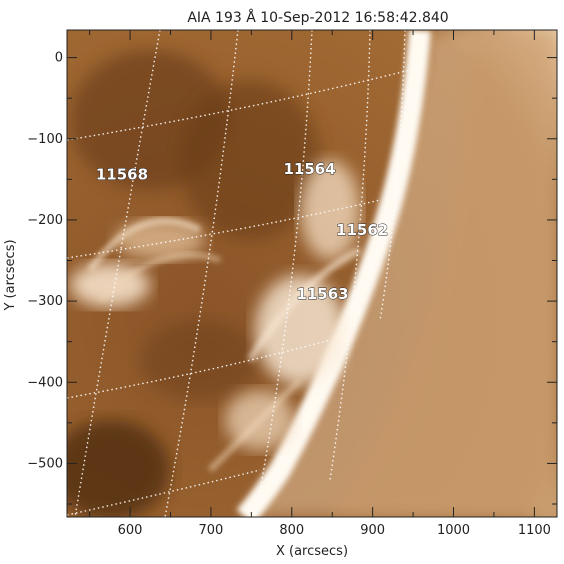 This screenshot has width=564, height=564. What do you see at coordinates (45, 220) in the screenshot?
I see `y-tick-label: −200` at bounding box center [45, 220].